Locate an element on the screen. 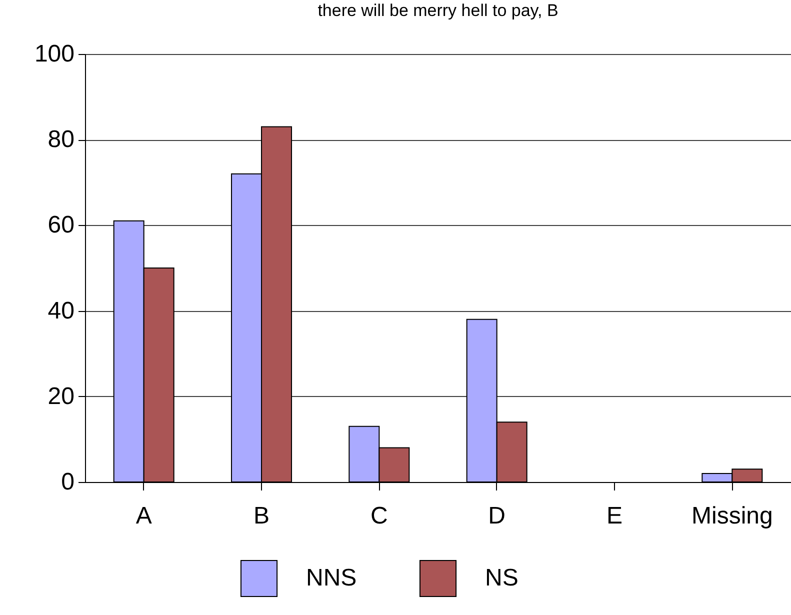  y-tick-label: 20 is located at coordinates (61, 396).